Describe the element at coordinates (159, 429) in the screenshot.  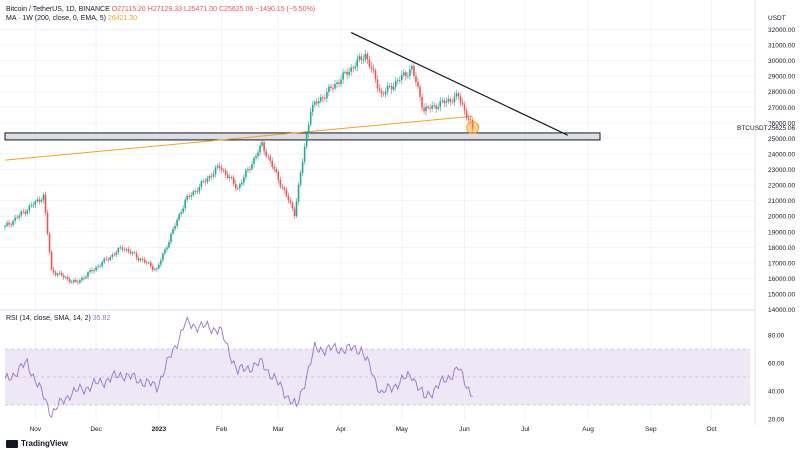
I see `time-tick-label: 2023` at that location.